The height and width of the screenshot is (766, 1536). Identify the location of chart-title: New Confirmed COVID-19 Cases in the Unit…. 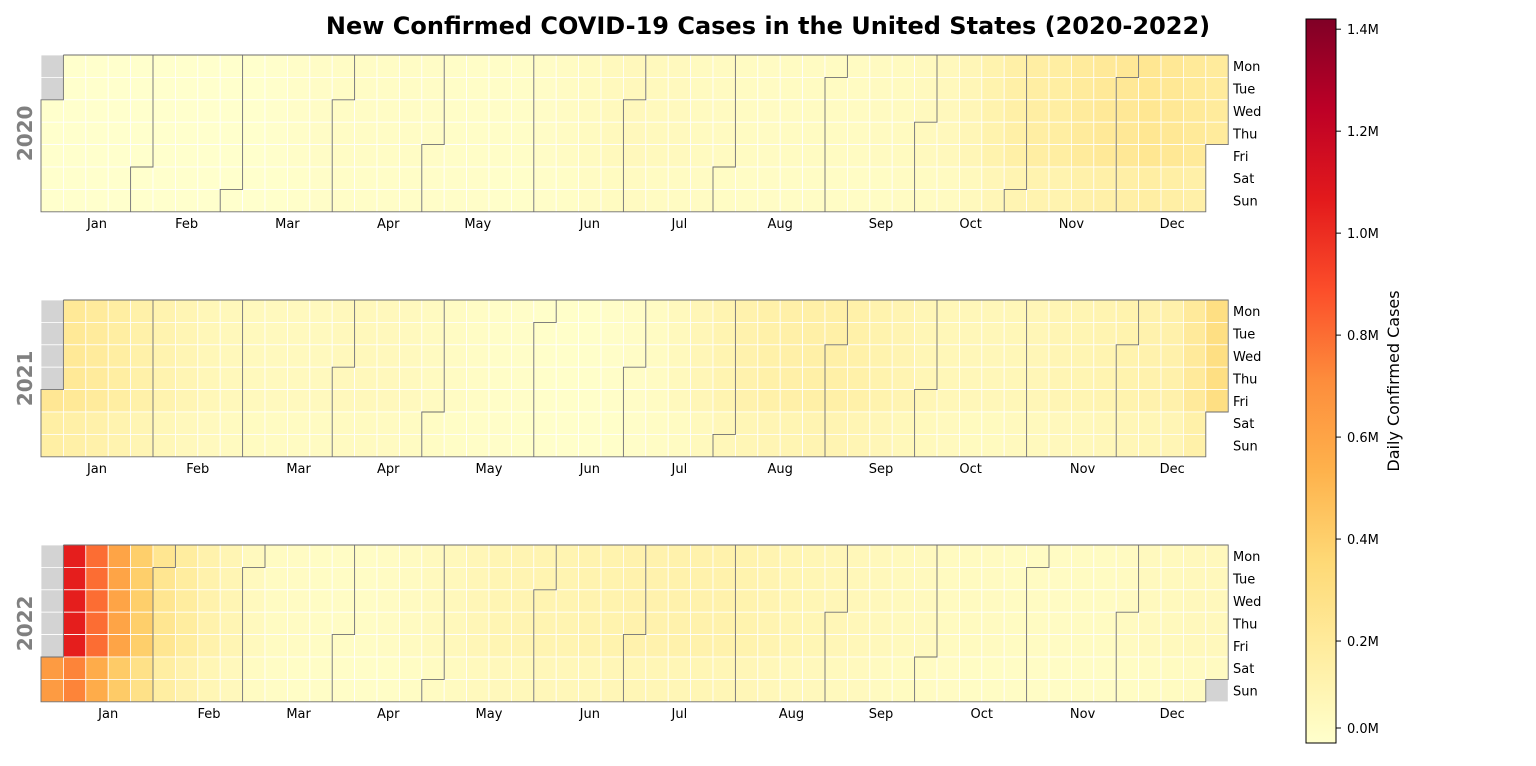
(768, 26).